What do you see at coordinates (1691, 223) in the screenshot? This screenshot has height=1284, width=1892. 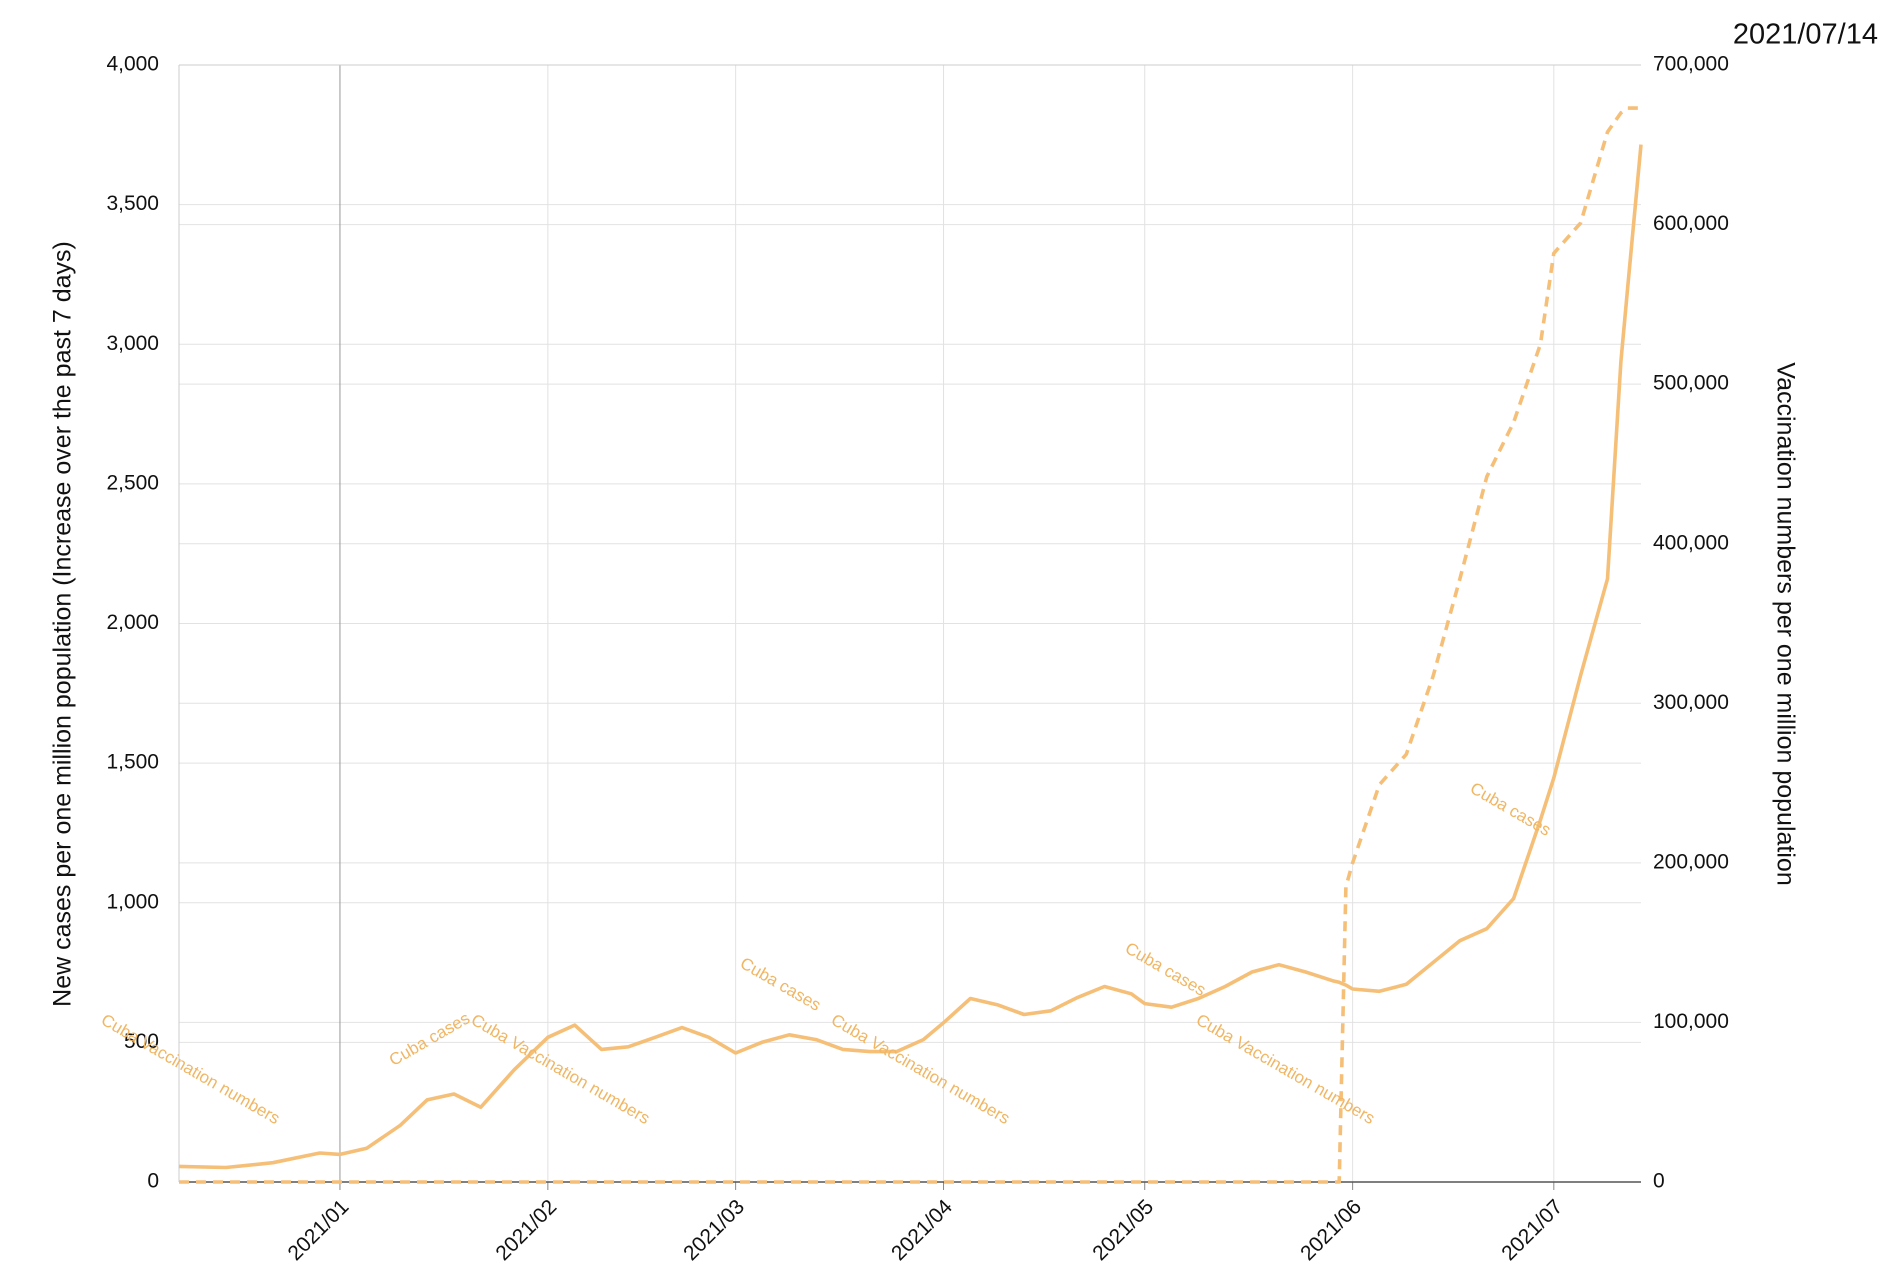 I see `y2-tick-label: 600,000` at bounding box center [1691, 223].